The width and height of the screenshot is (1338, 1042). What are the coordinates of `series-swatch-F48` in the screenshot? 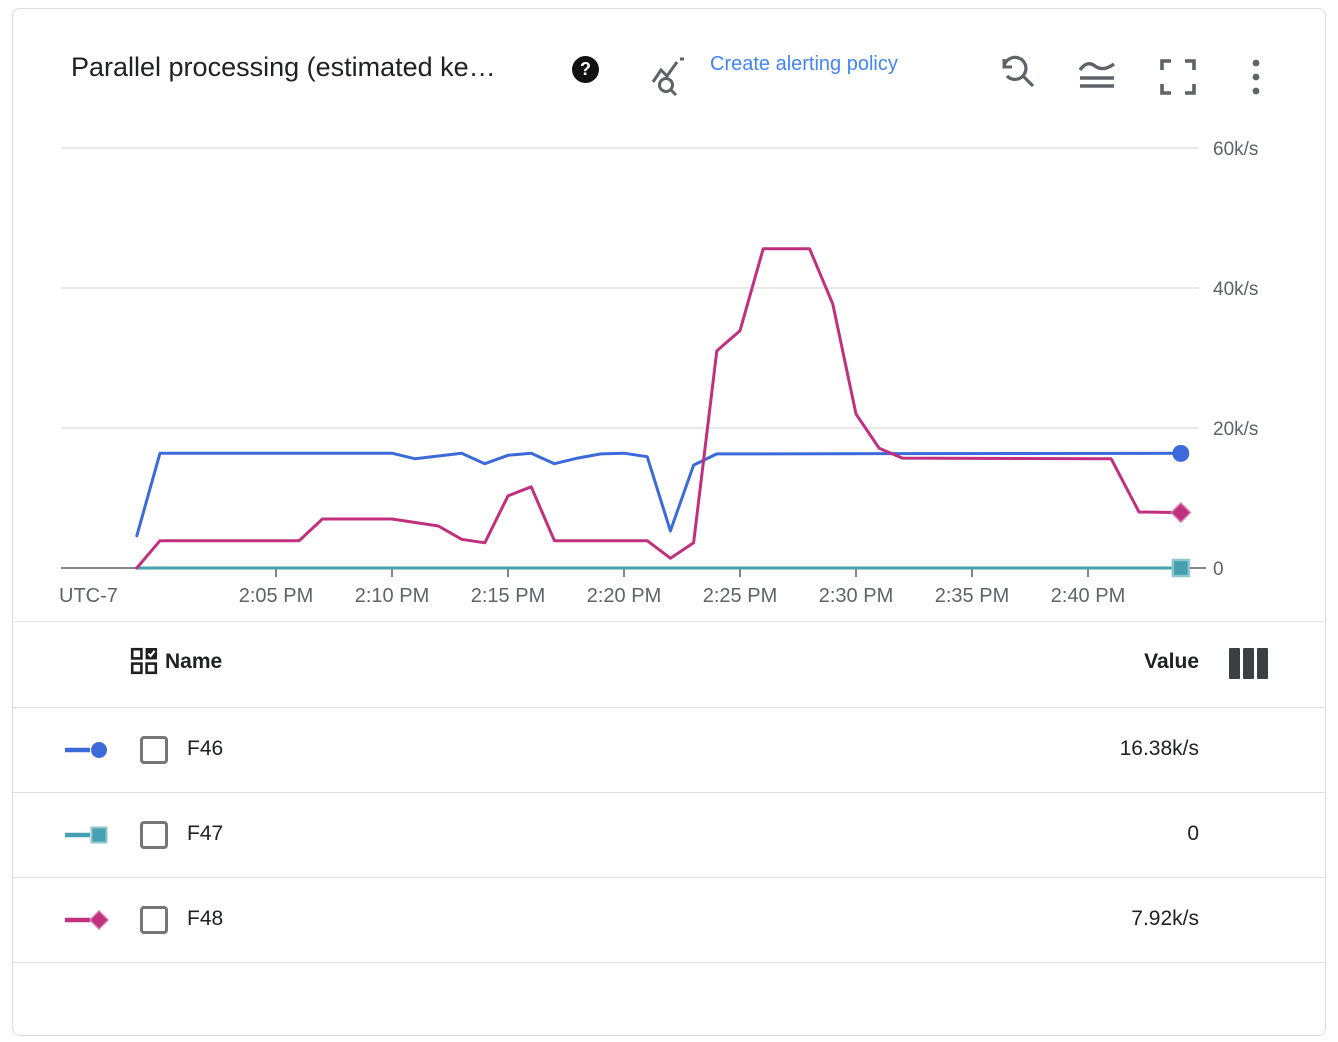 It's located at (87, 920).